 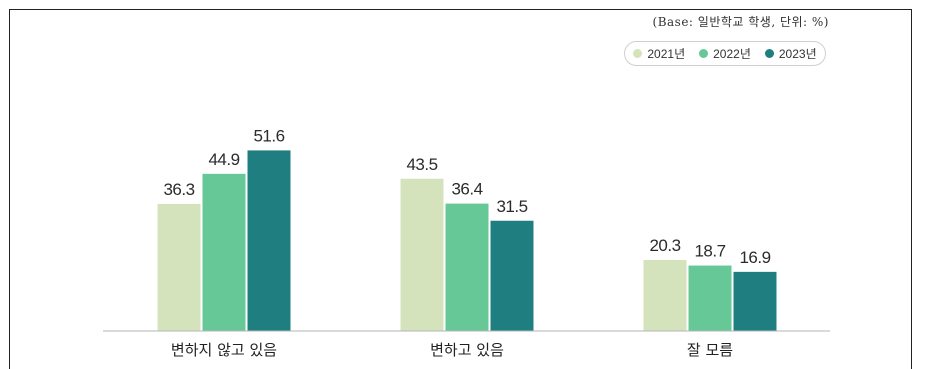 What do you see at coordinates (754, 257) in the screenshot?
I see `bar-value-label: 16.9` at bounding box center [754, 257].